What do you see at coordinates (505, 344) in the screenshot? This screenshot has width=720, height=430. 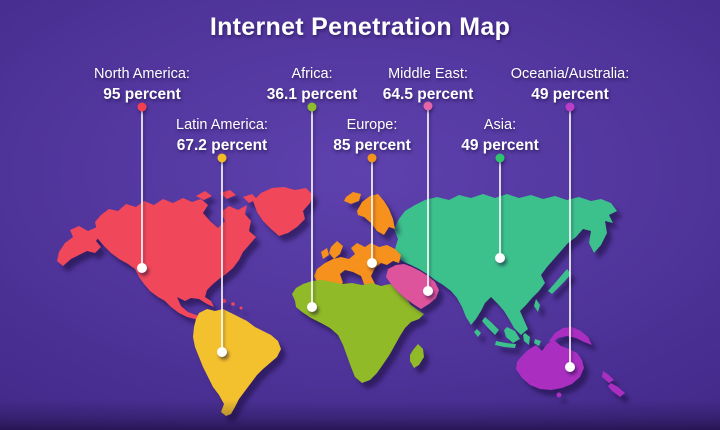 I see `java-shape` at bounding box center [505, 344].